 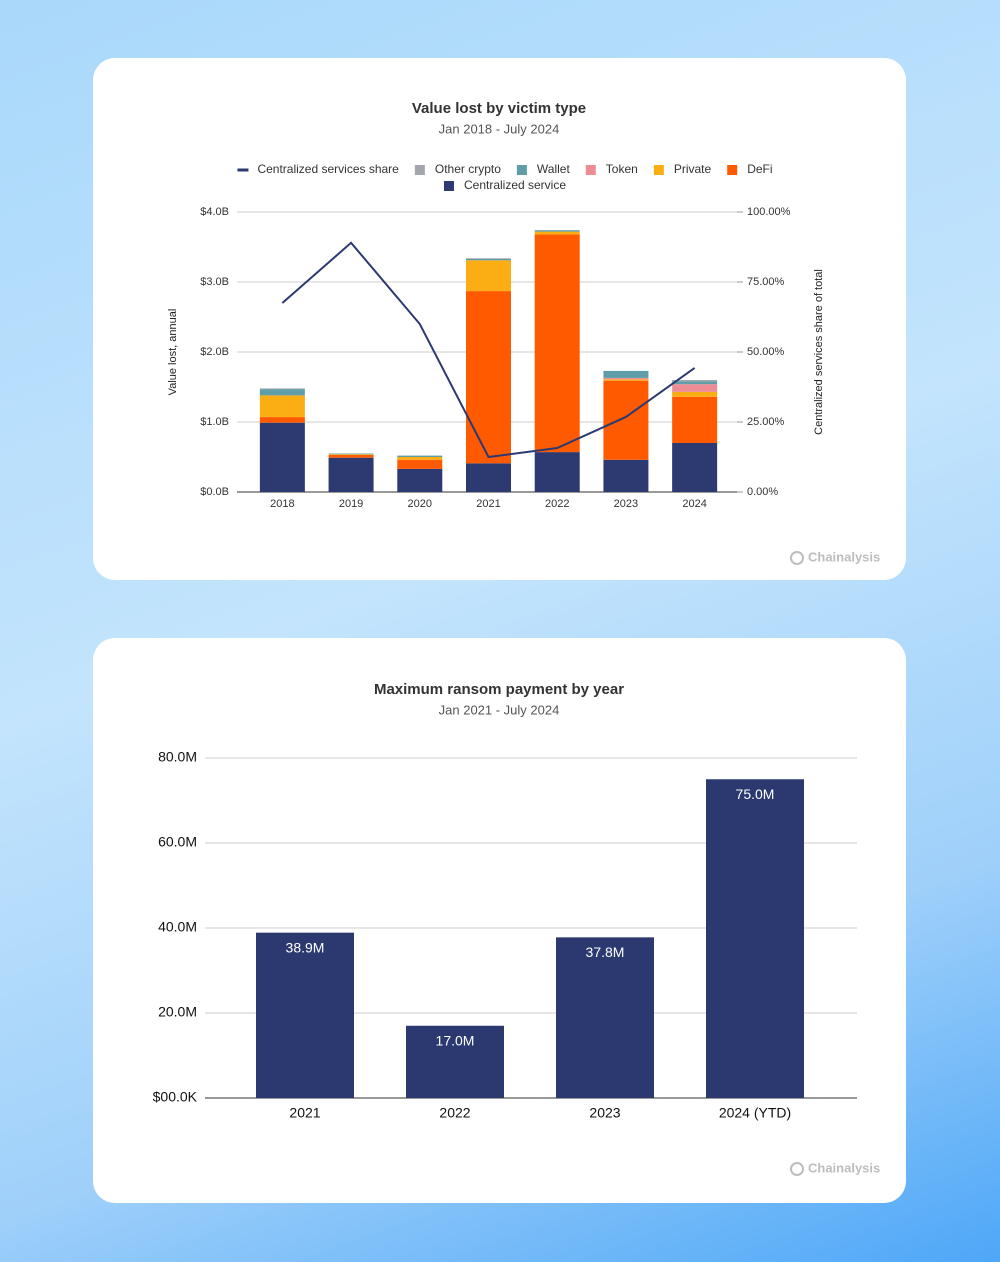 What do you see at coordinates (173, 352) in the screenshot?
I see `y-axis-label: Value lost, annual` at bounding box center [173, 352].